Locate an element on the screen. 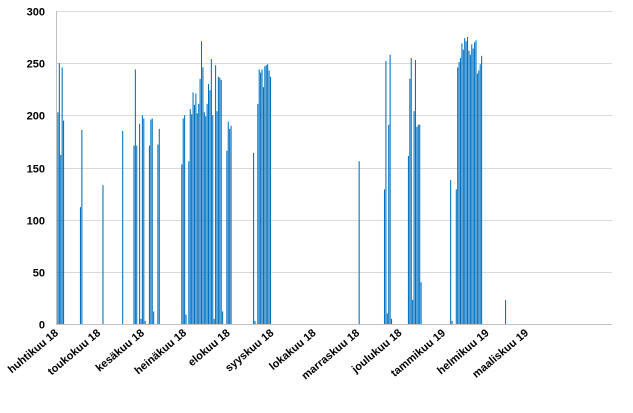 The image size is (633, 413). y-tick-label: 300 is located at coordinates (36, 13).